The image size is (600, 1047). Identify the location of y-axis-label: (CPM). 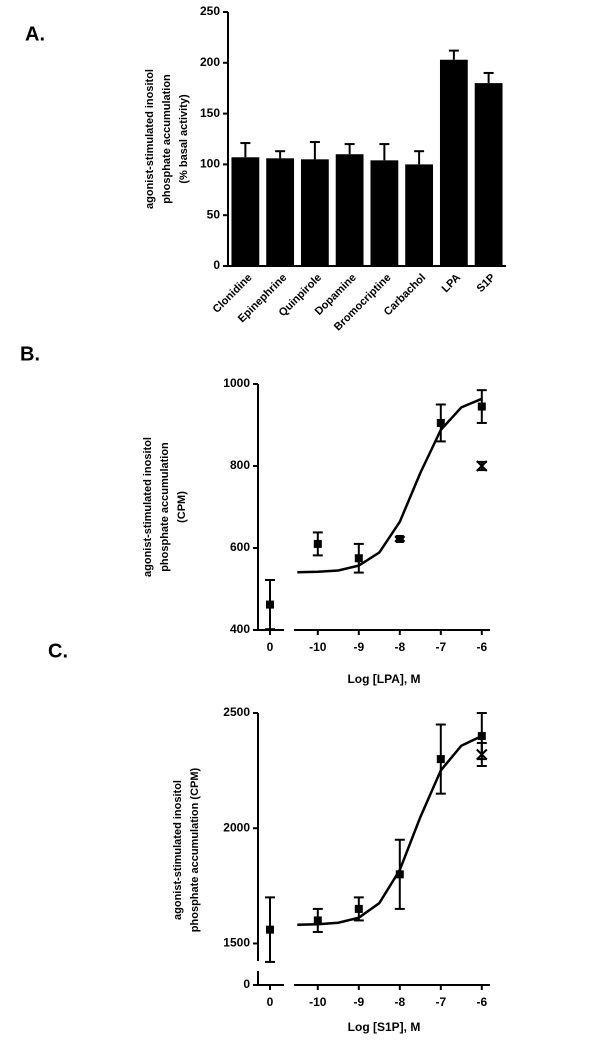
(182, 507).